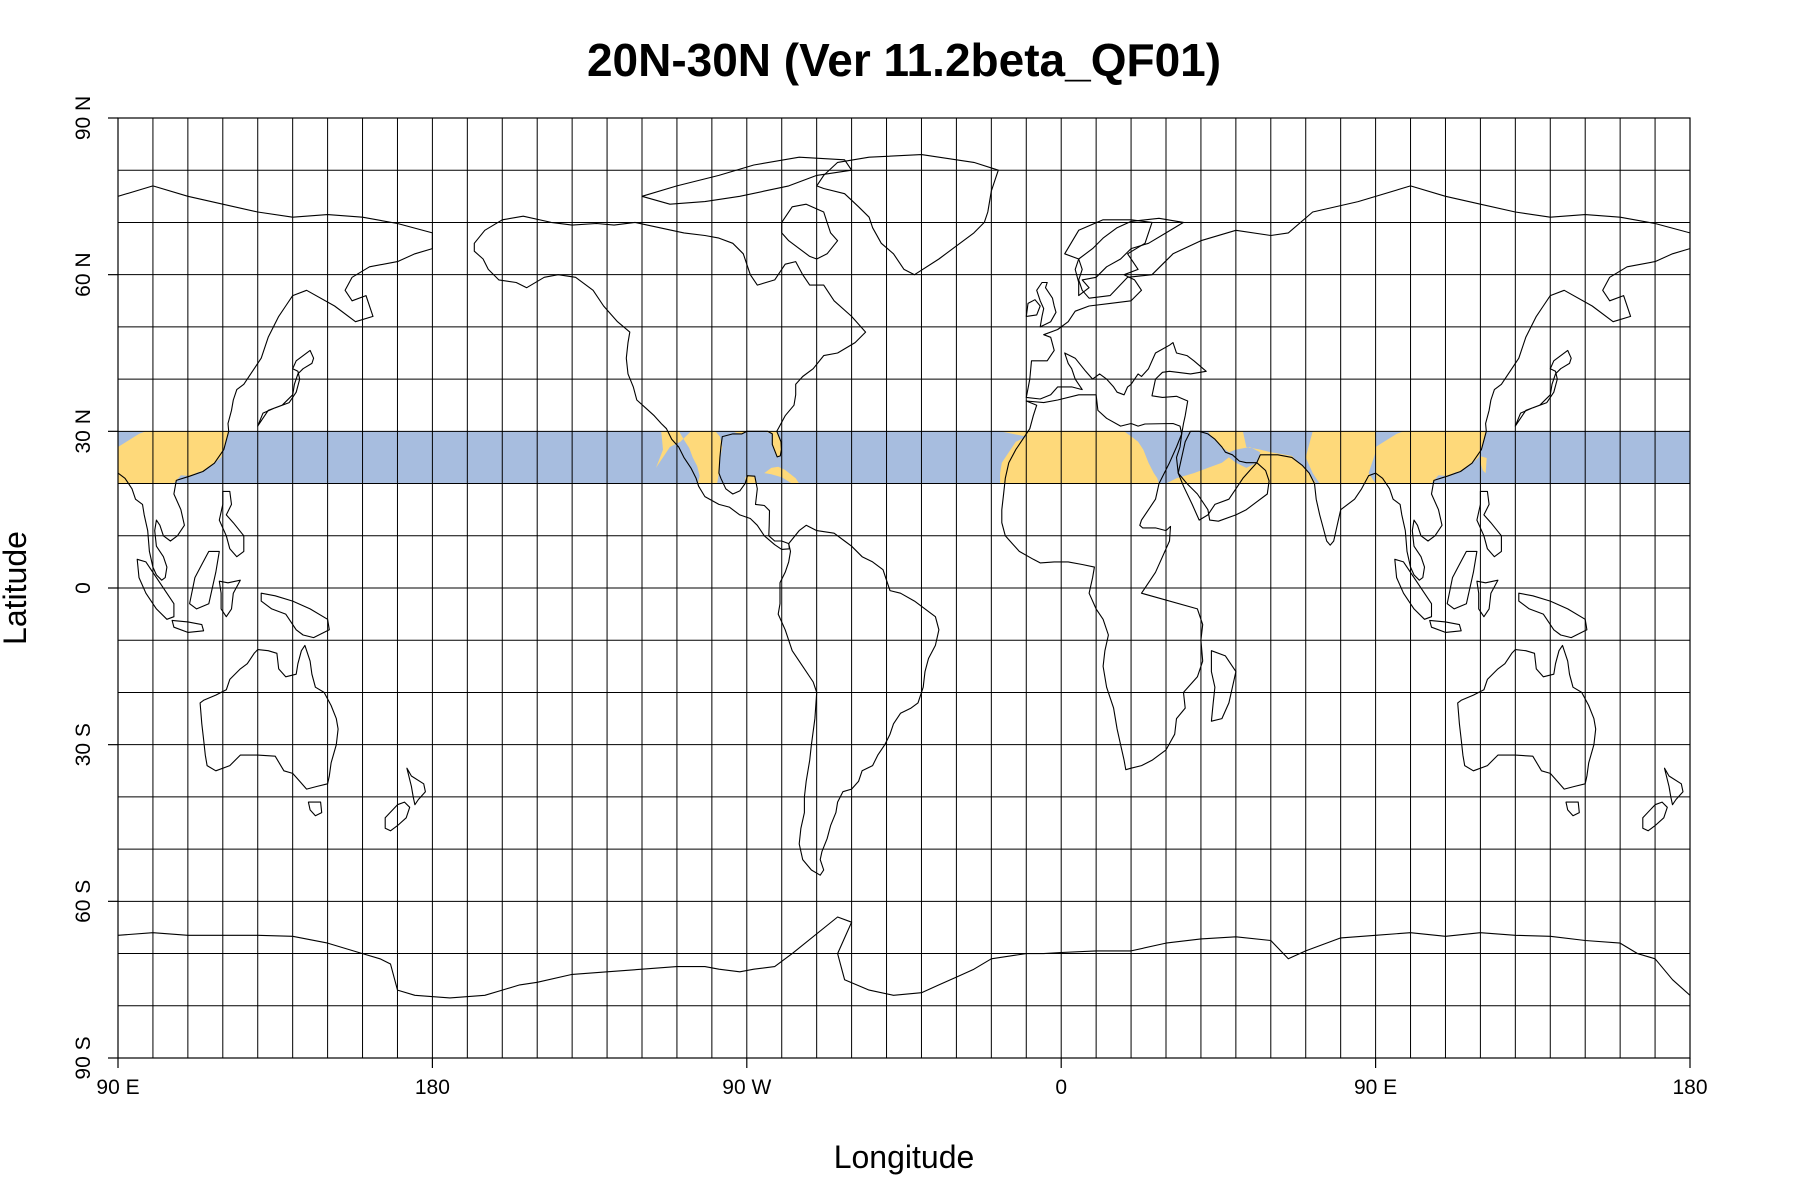 This screenshot has height=1200, width=1800. Describe the element at coordinates (902, 1078) in the screenshot. I see `x-axis: 90 E 180 90 W 0 90 E 180` at that location.